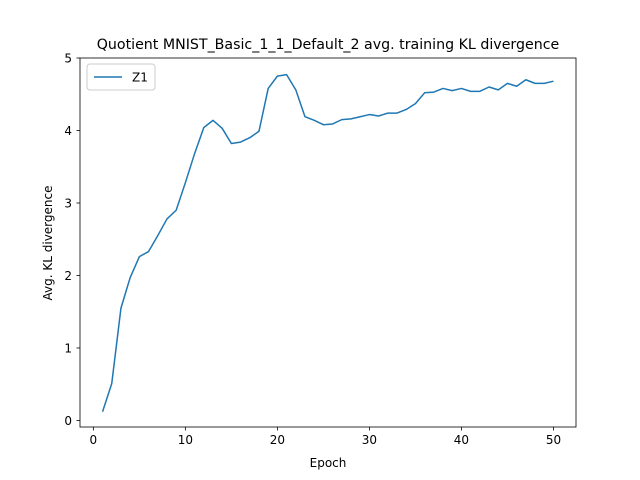 Image resolution: width=640 pixels, height=480 pixels. Describe the element at coordinates (553, 440) in the screenshot. I see `x-tick-label: 50` at that location.